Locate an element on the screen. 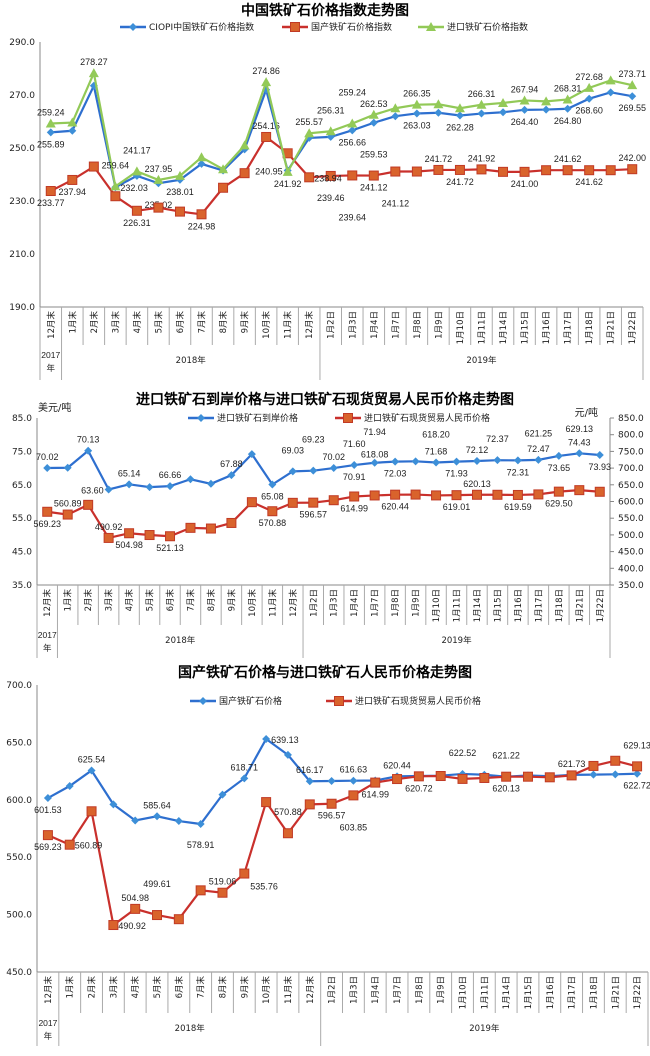 Image resolution: width=650 pixels, height=1056 pixels. y-tick-label: 45.0 is located at coordinates (22, 553).